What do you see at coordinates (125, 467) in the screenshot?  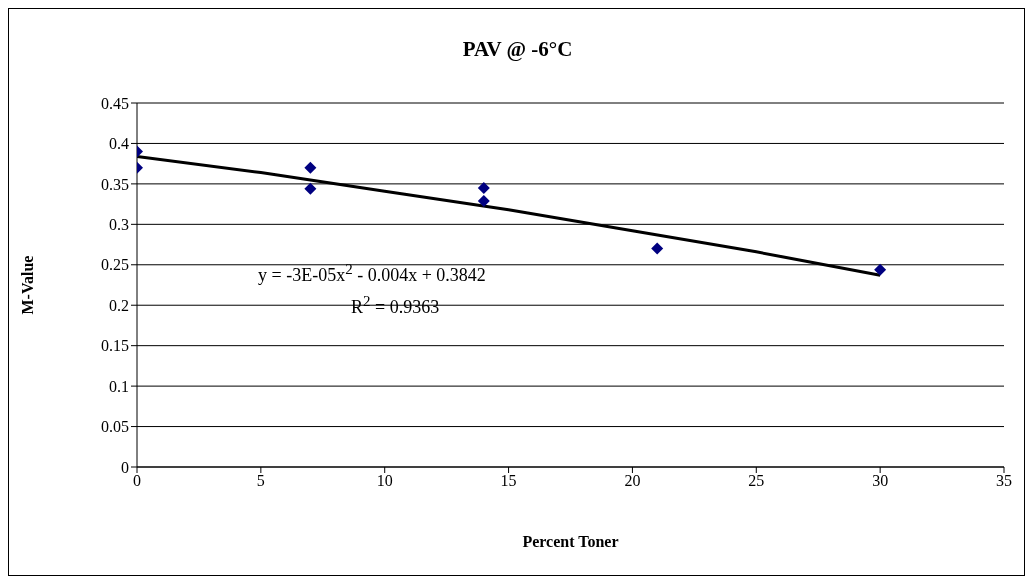 I see `y-tick-label: 0` at bounding box center [125, 467].